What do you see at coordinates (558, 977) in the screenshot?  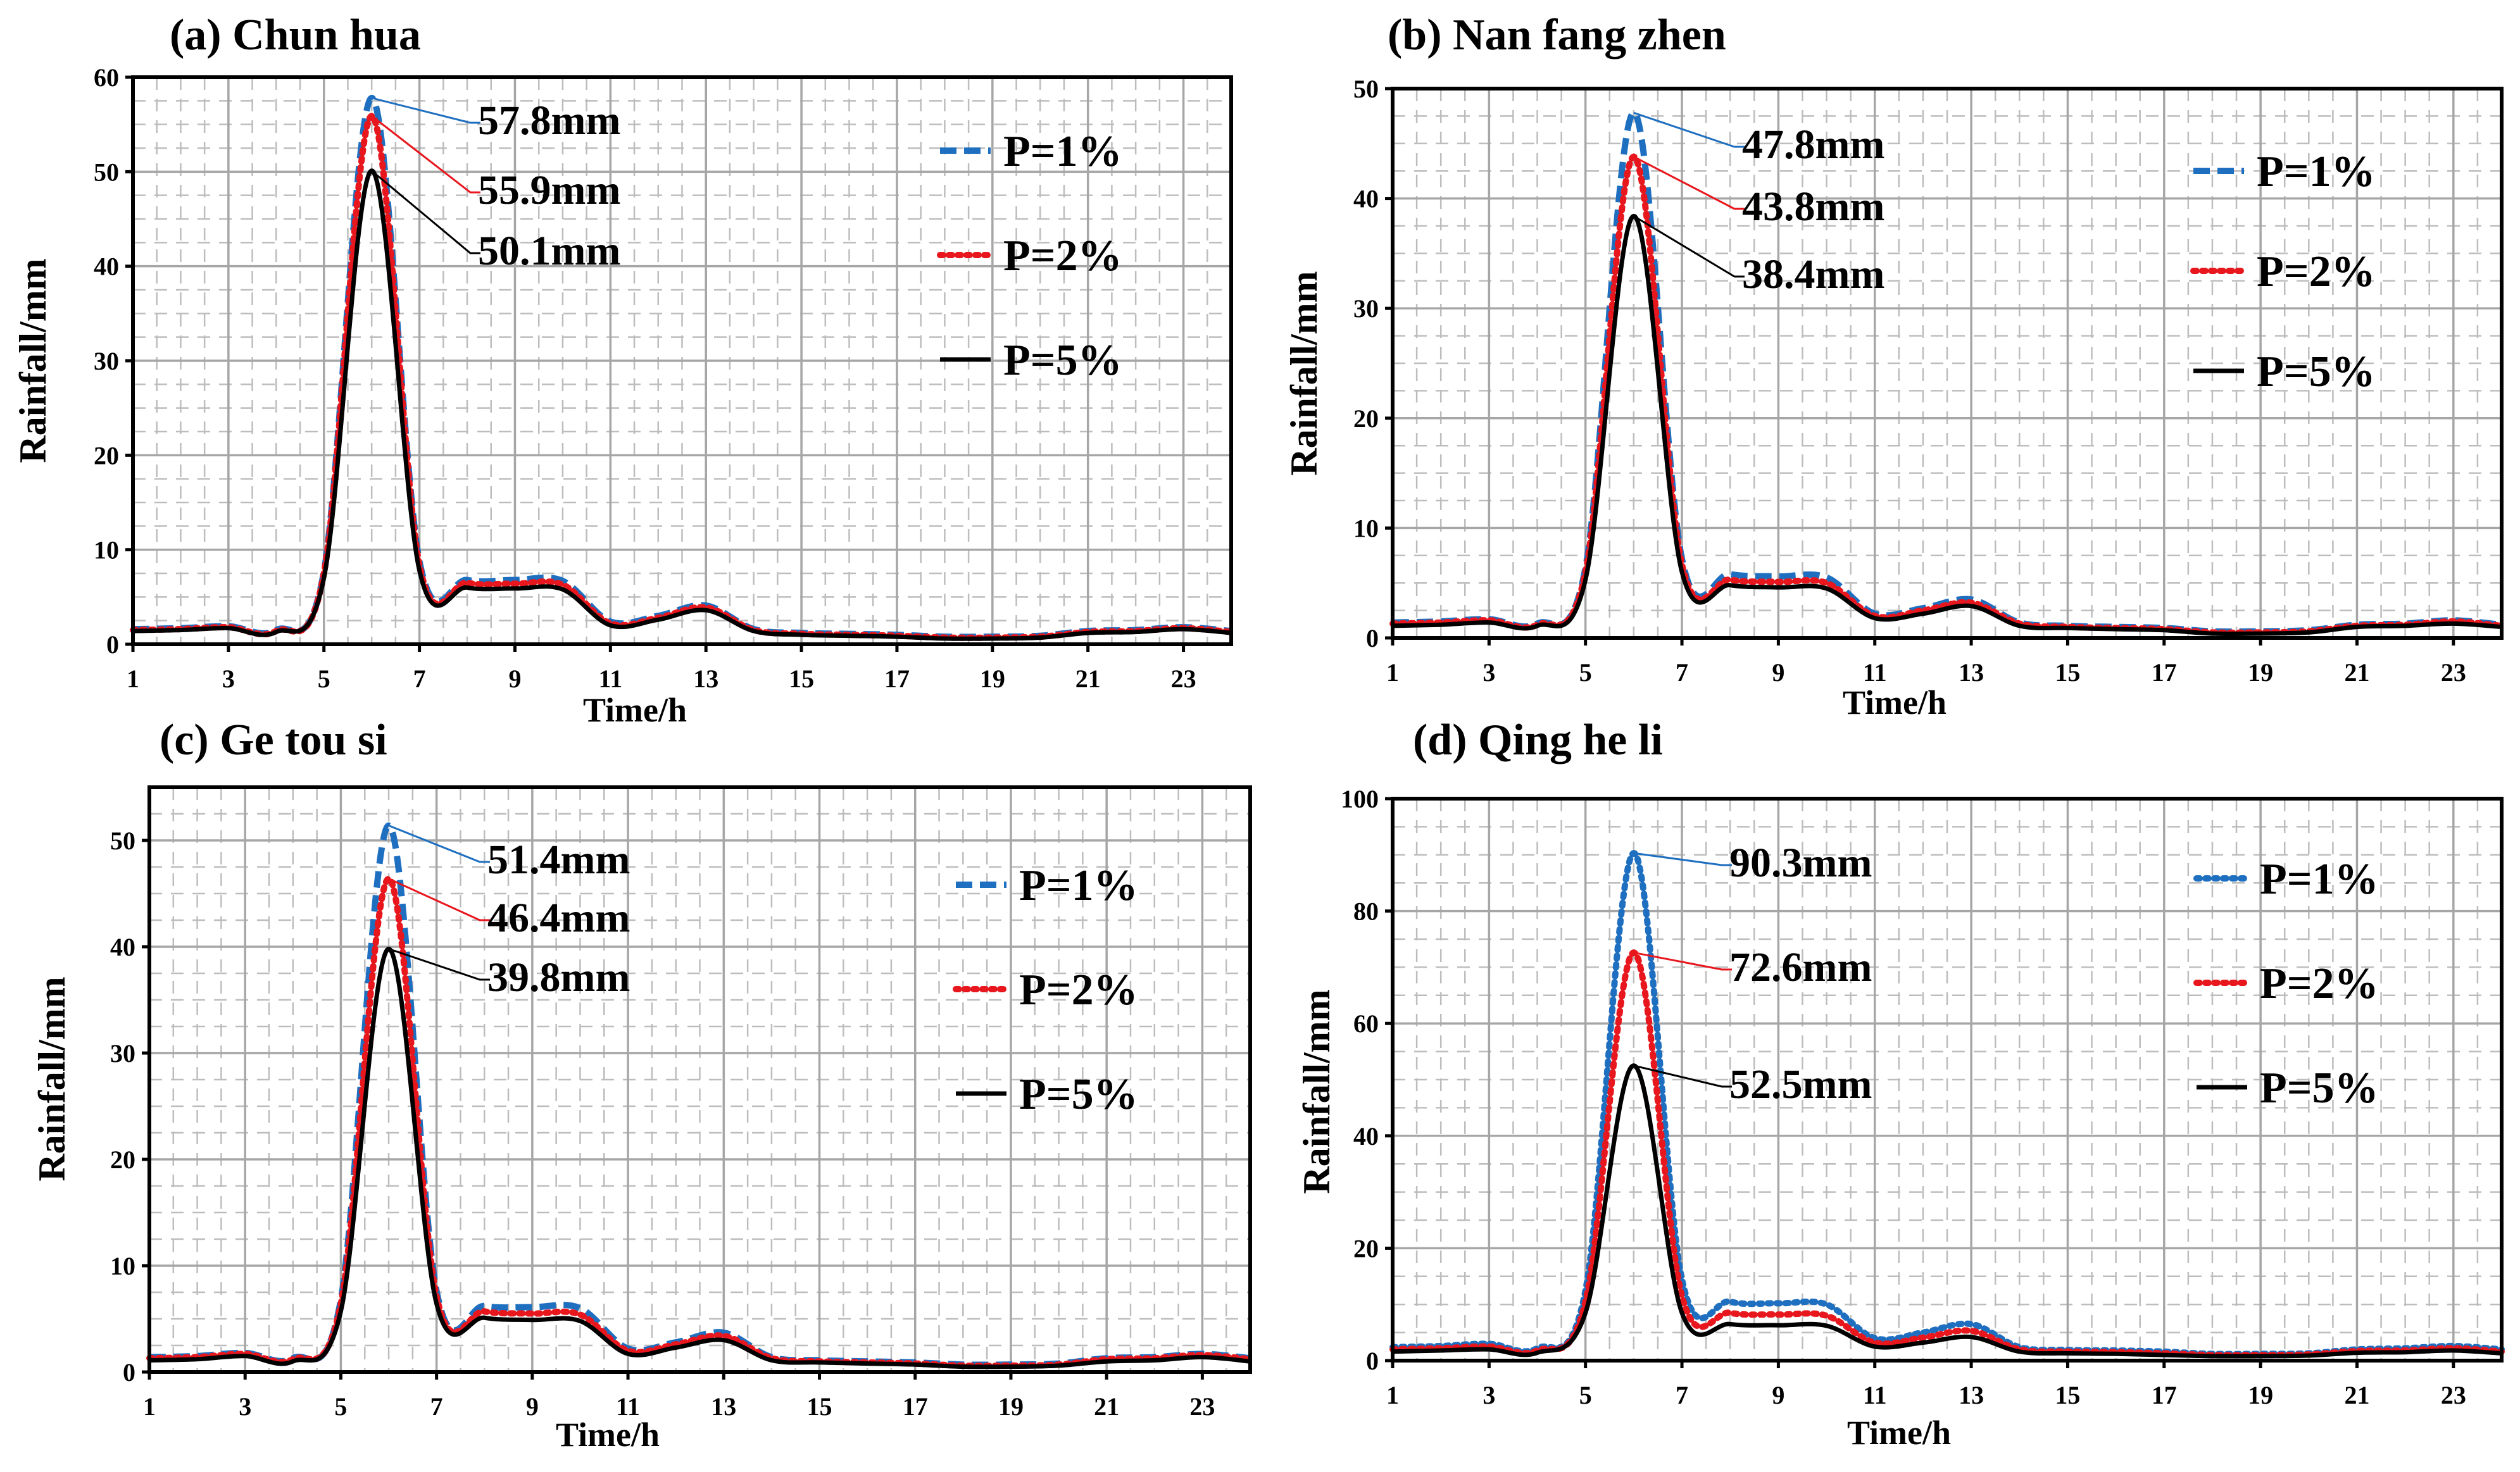 I see `peak-annotation: 39.8mm` at bounding box center [558, 977].